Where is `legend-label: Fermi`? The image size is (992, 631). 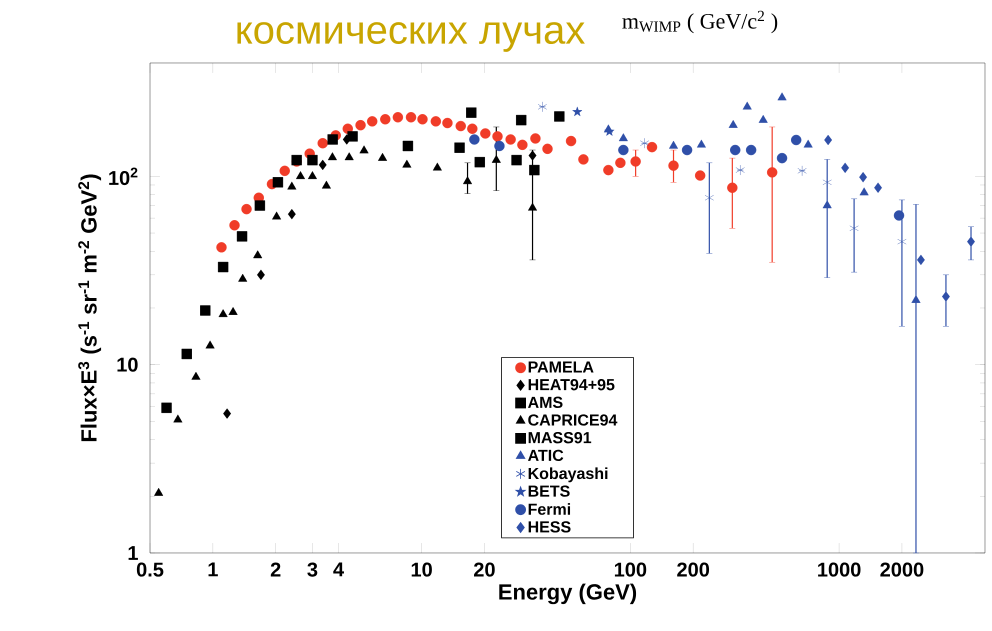 legend-label: Fermi is located at coordinates (549, 509).